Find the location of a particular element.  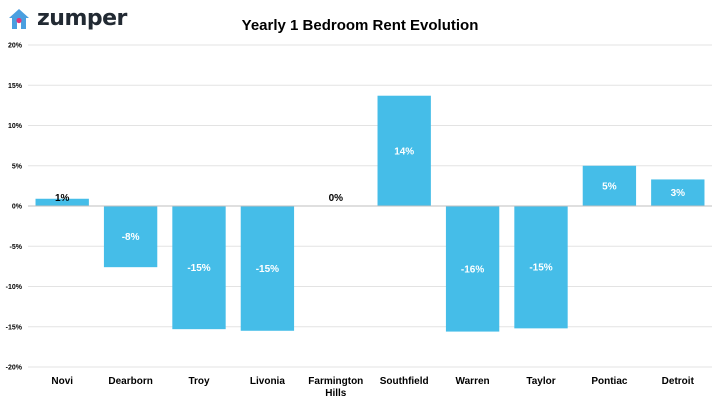

x-tick-label: Farmington Hills is located at coordinates (335, 387).